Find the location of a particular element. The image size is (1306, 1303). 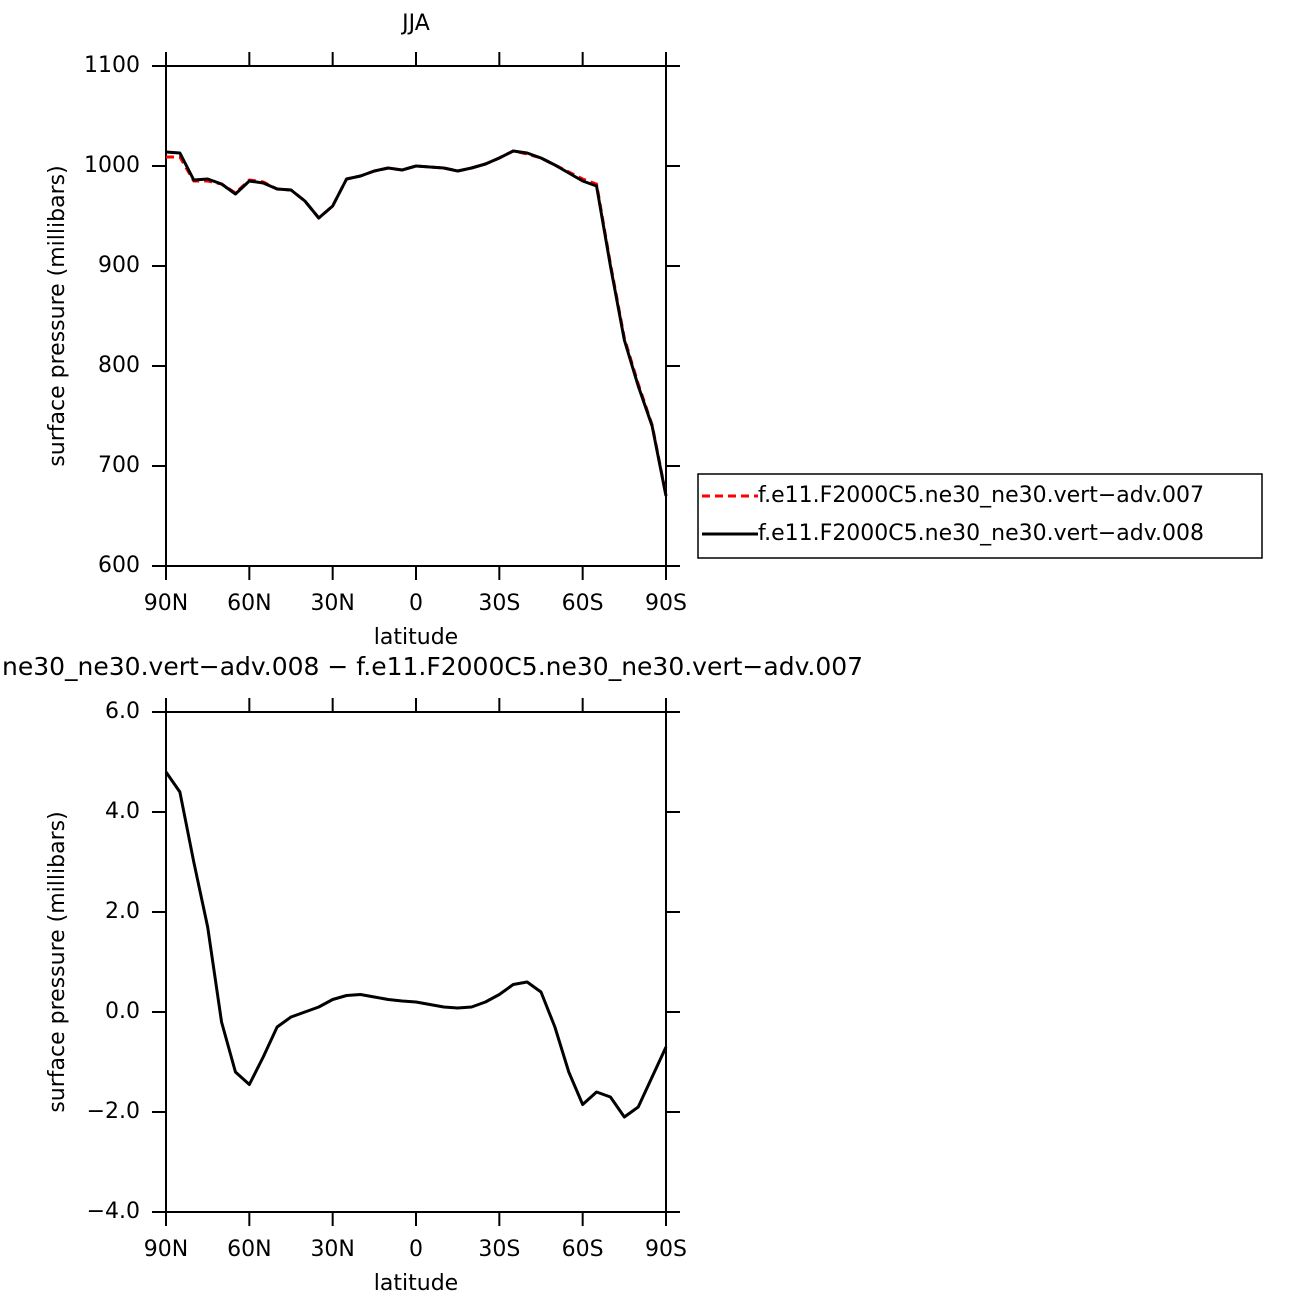

y-tick-label: 6.0 is located at coordinates (122, 711).